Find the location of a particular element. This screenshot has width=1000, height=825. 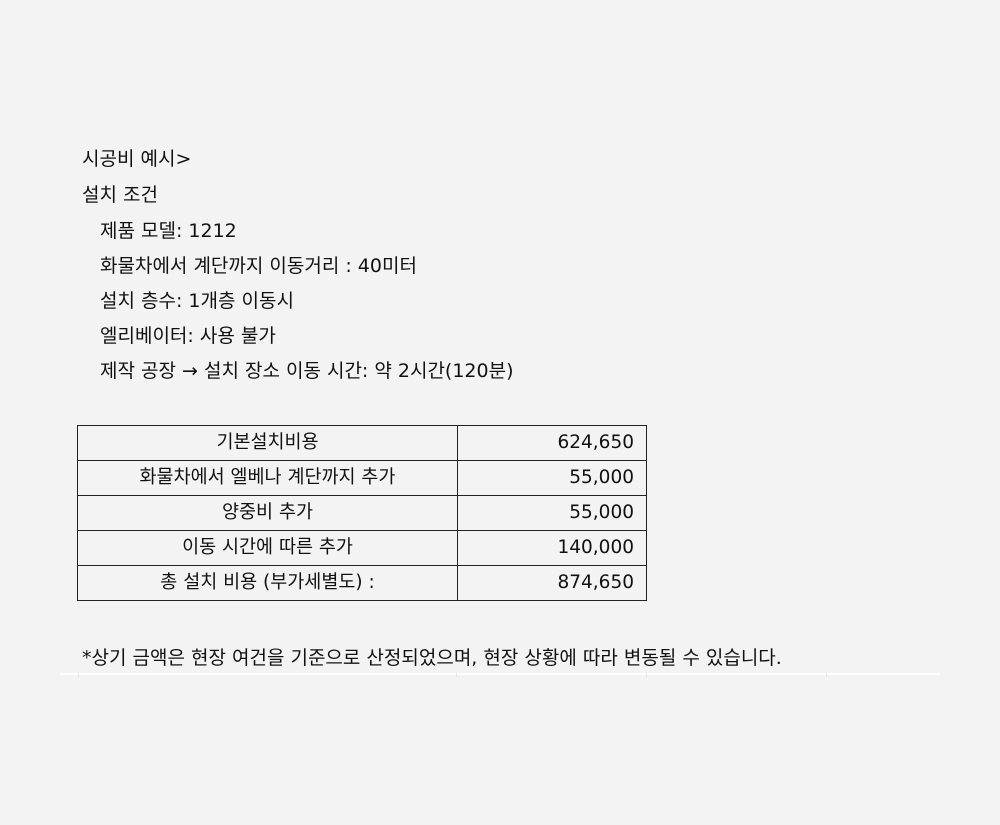

table-row-total: 총 설치 비용 (부가세별도) :874,650 is located at coordinates (362, 583).